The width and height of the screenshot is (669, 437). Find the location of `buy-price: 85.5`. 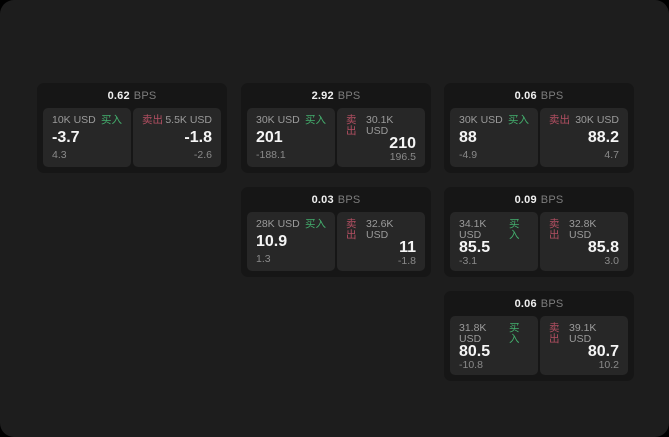

buy-price: 85.5 is located at coordinates (475, 247).